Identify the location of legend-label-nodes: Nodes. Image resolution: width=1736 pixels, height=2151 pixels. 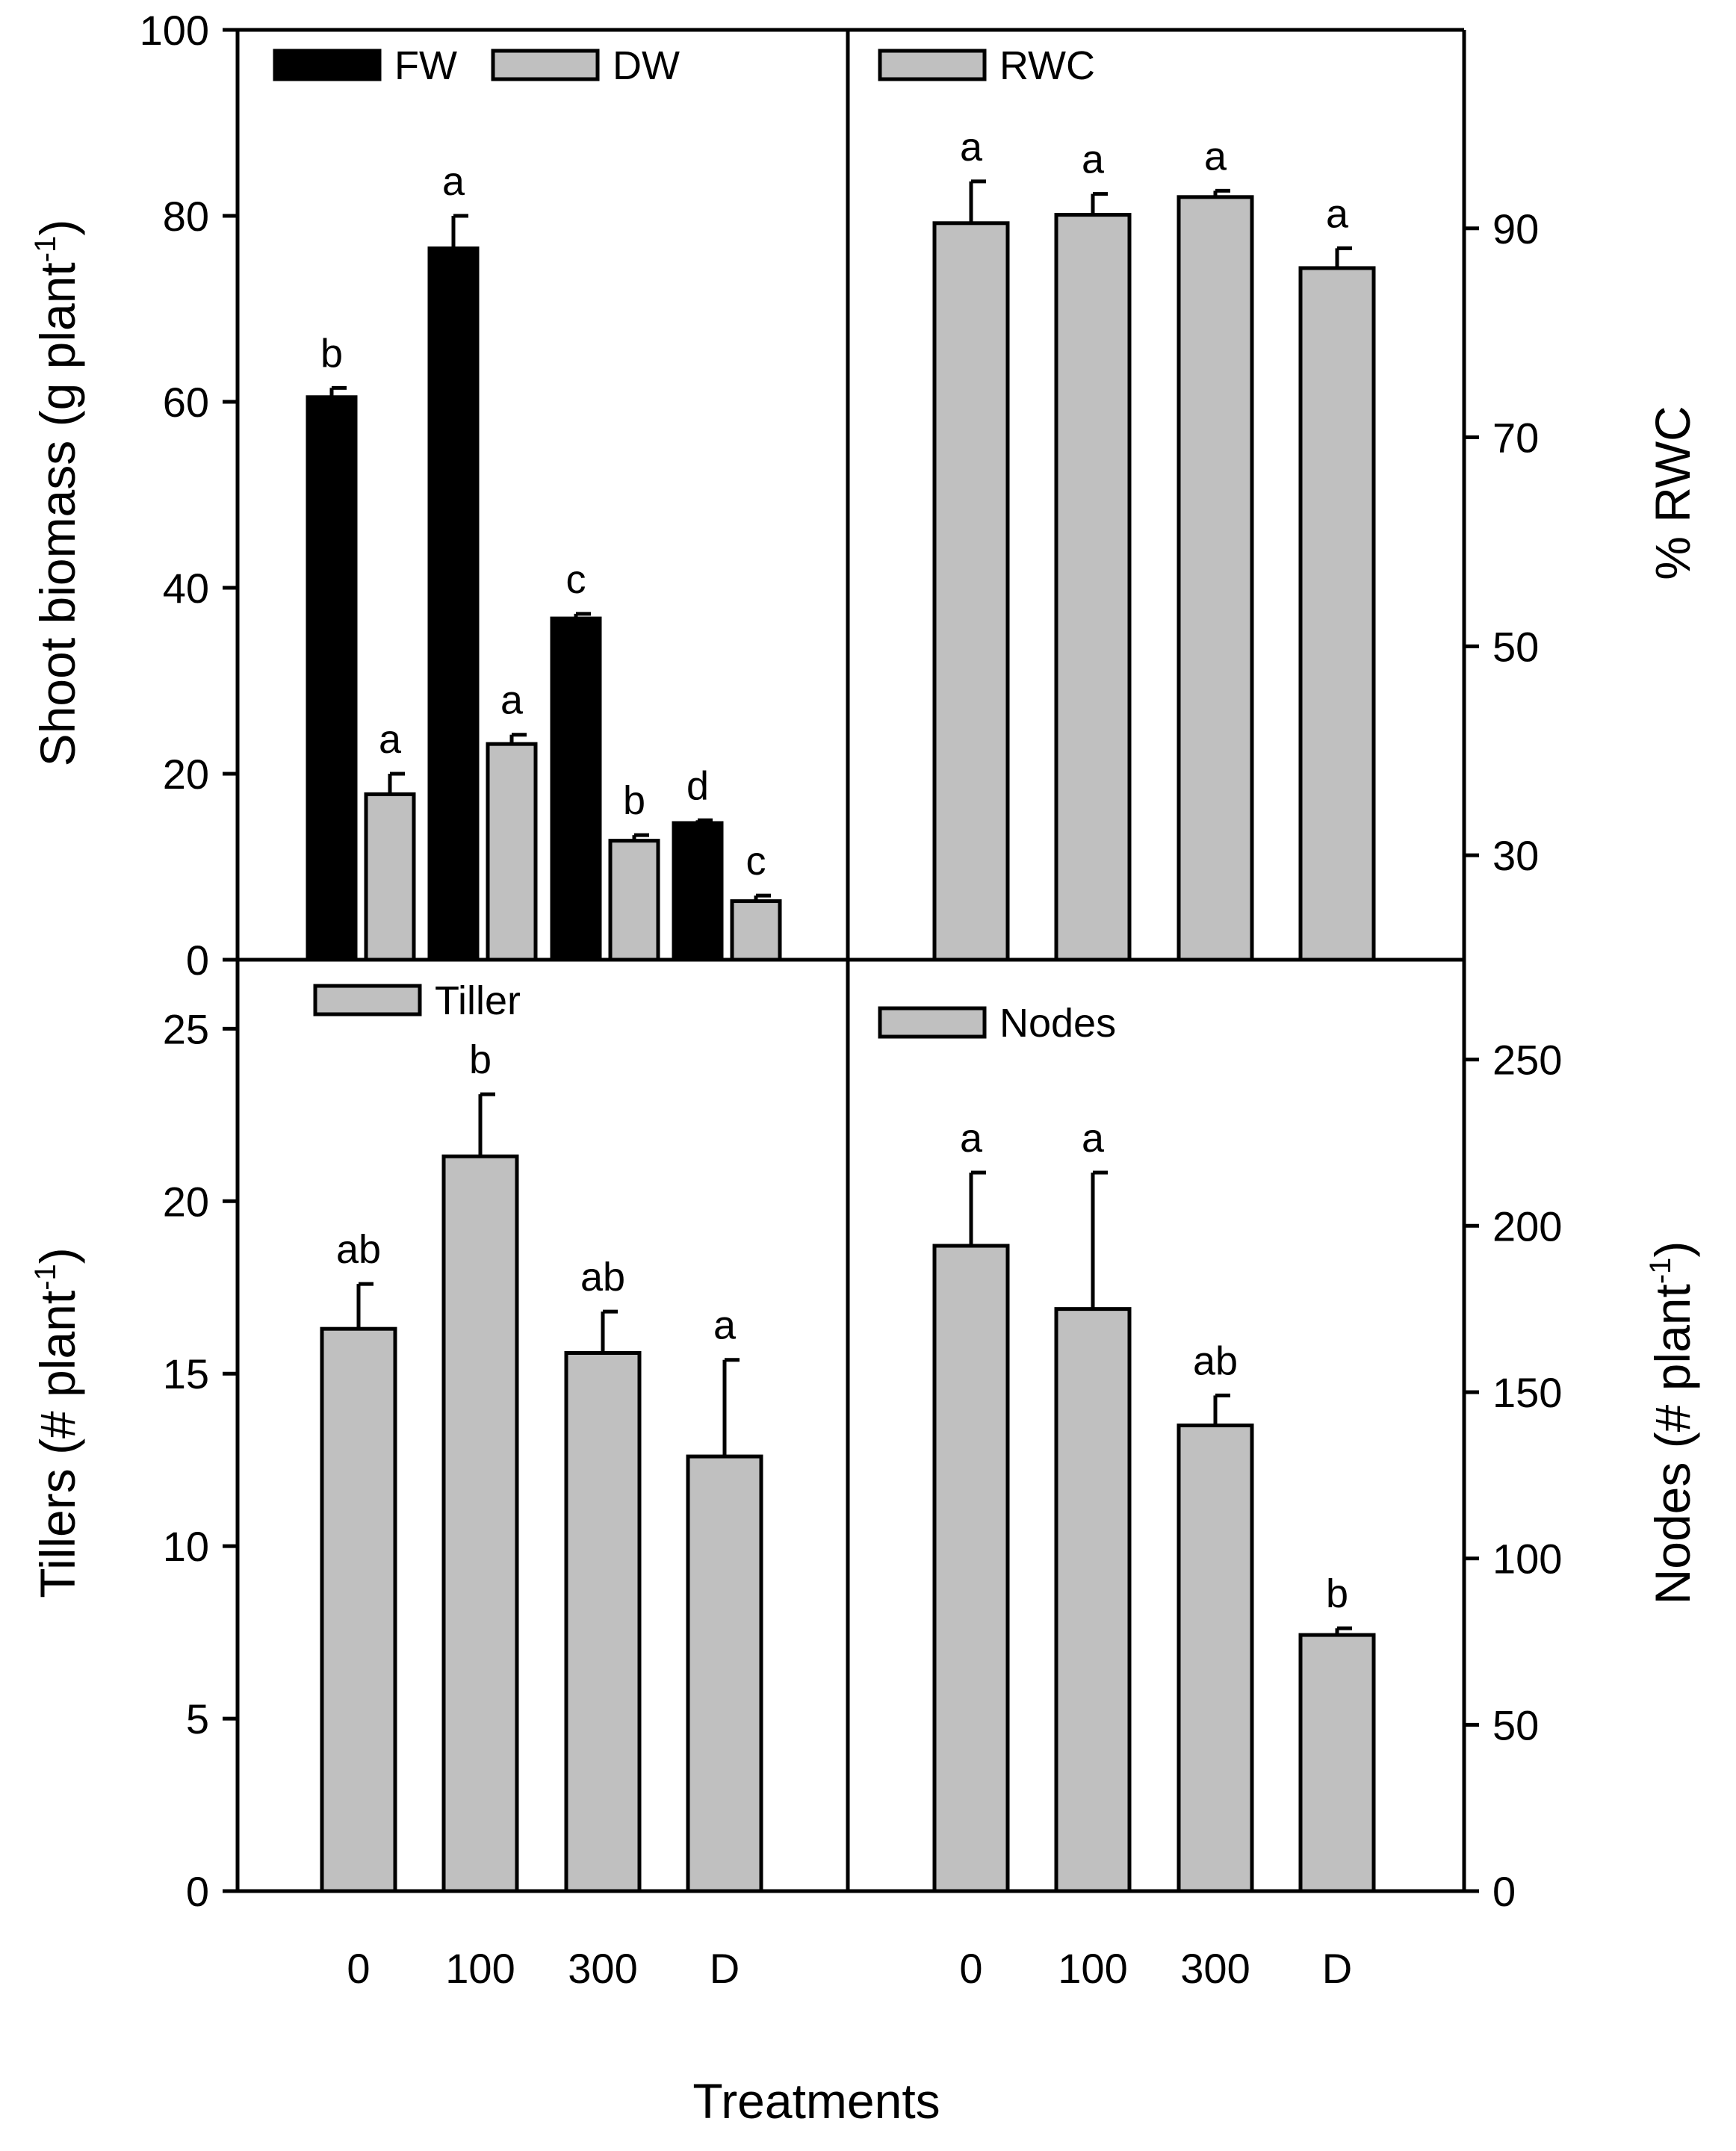
(1057, 1023).